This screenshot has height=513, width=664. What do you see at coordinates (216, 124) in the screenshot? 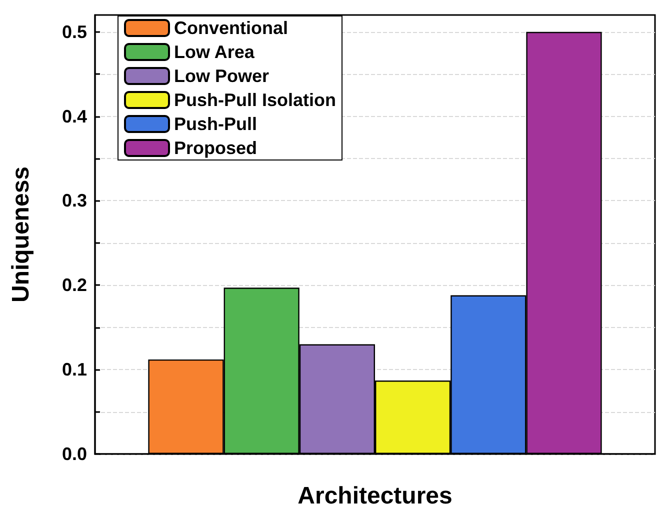
I see `legend-label: Push-Pull` at bounding box center [216, 124].